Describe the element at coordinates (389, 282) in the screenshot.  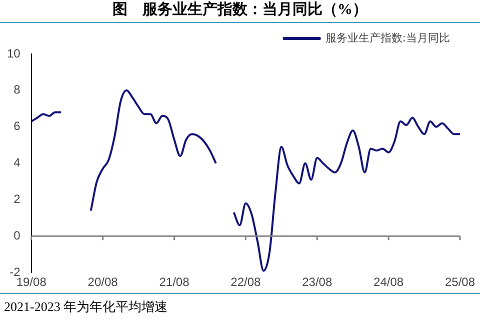
I see `x-tick-label: 24/08` at that location.